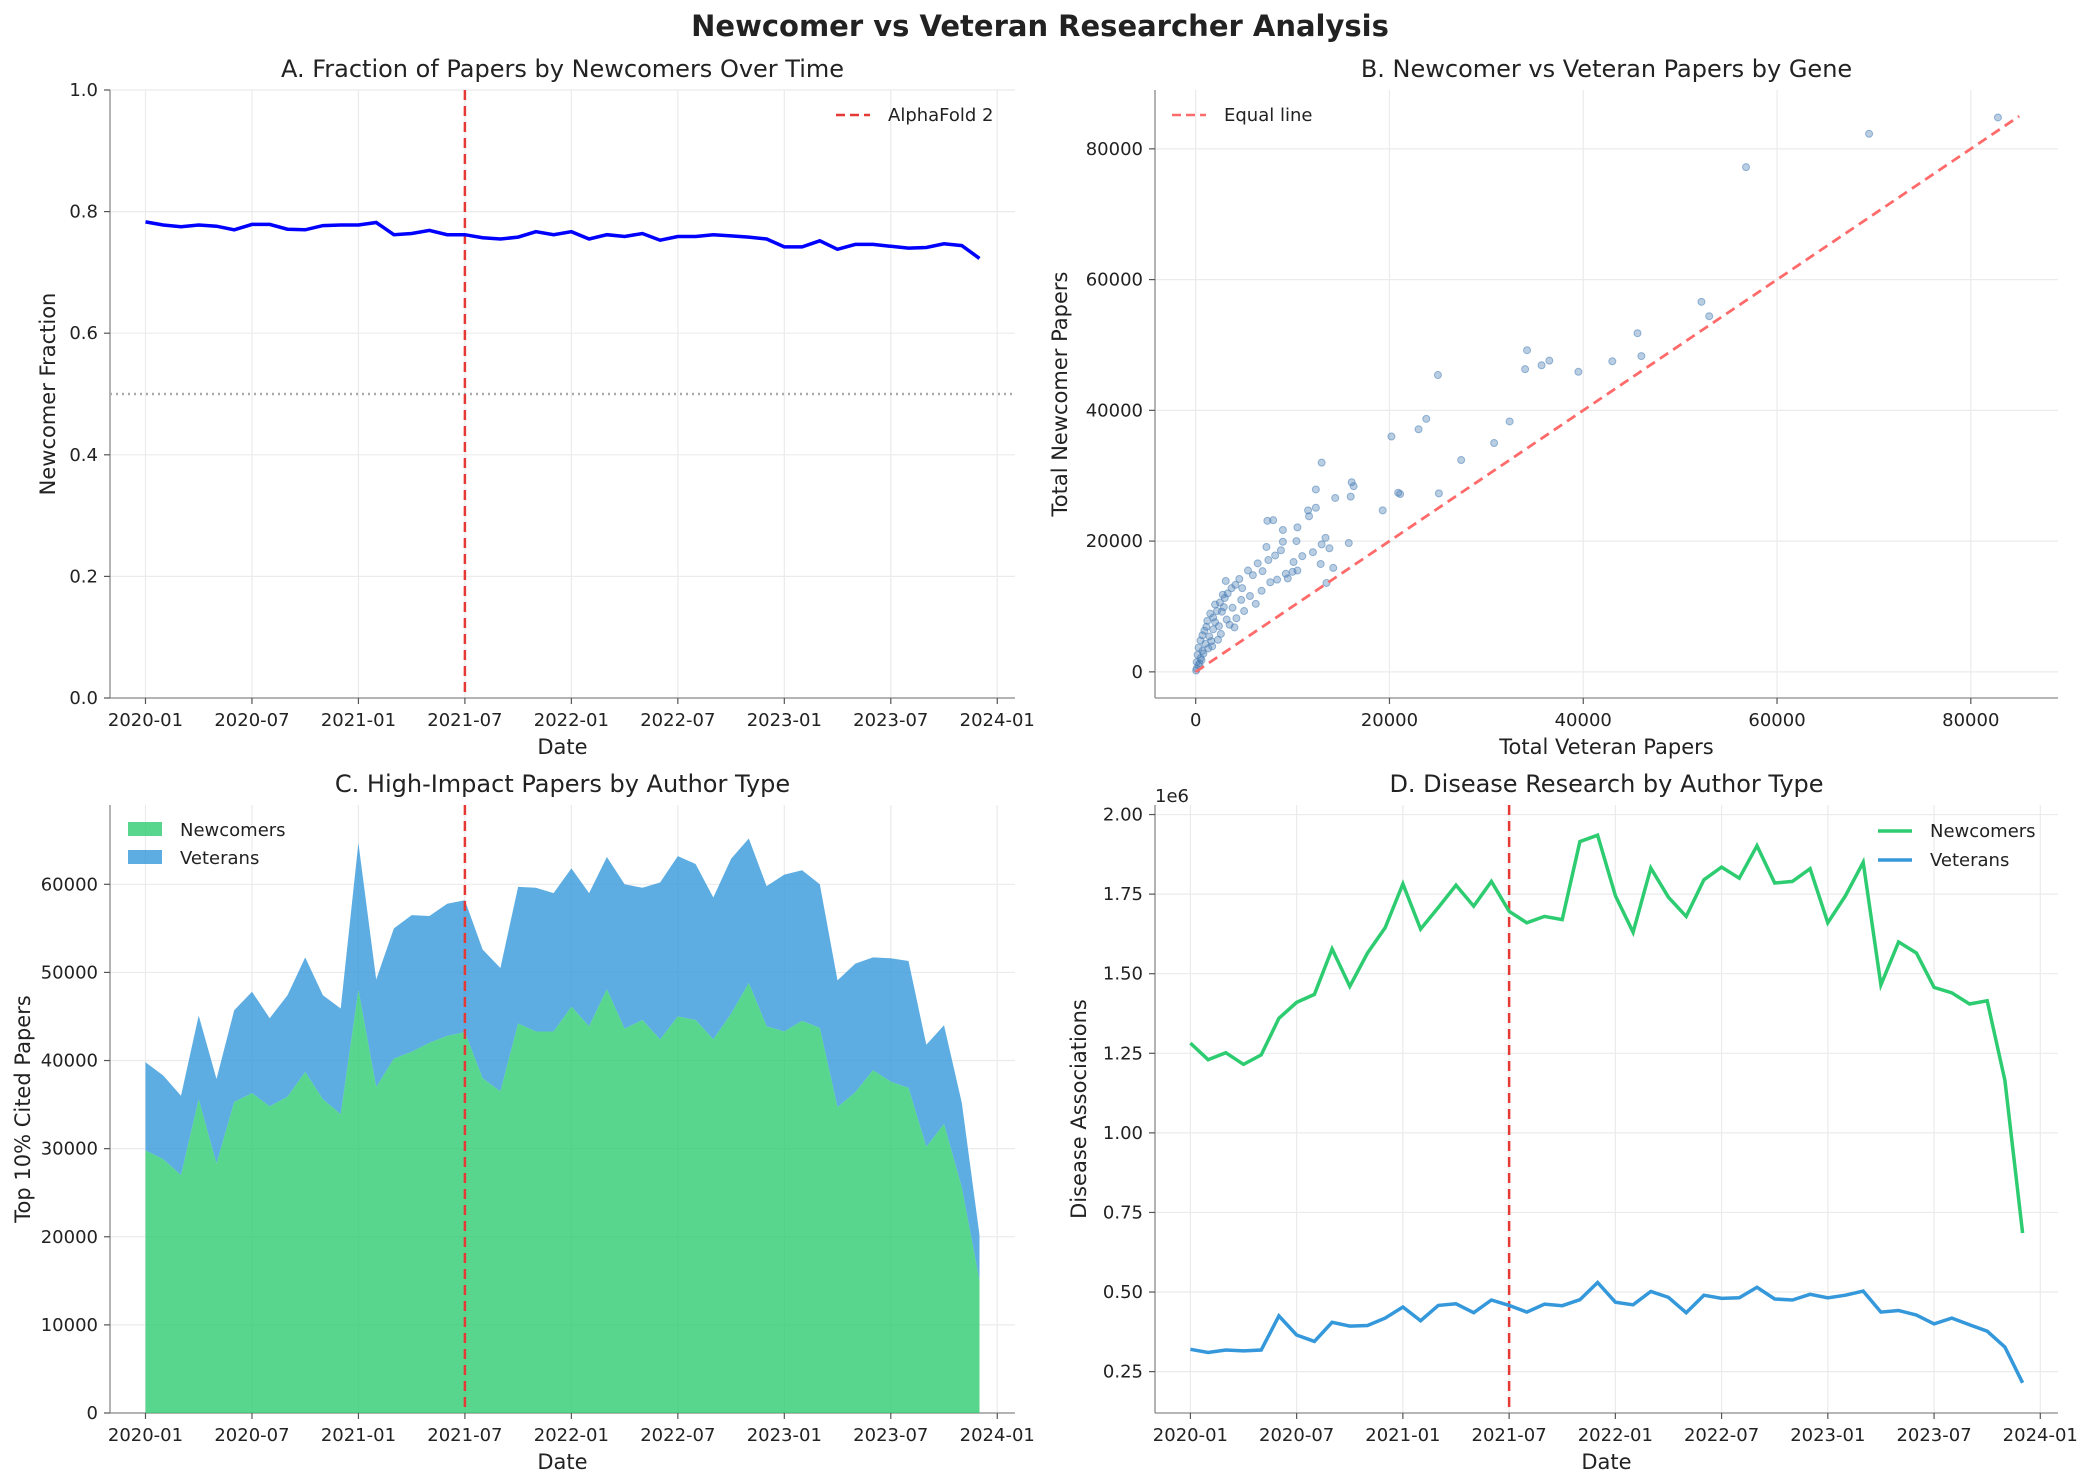  What do you see at coordinates (1296, 1435) in the screenshot?
I see `x-tick-label: 2020-07` at bounding box center [1296, 1435].